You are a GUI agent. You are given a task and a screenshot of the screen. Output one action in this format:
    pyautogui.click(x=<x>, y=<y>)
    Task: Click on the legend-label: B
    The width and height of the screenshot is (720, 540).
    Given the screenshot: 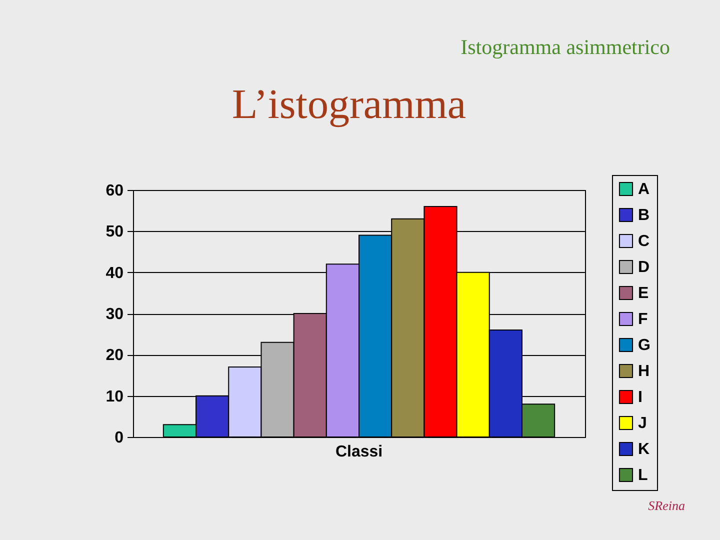 What is the action you would take?
    pyautogui.click(x=644, y=215)
    